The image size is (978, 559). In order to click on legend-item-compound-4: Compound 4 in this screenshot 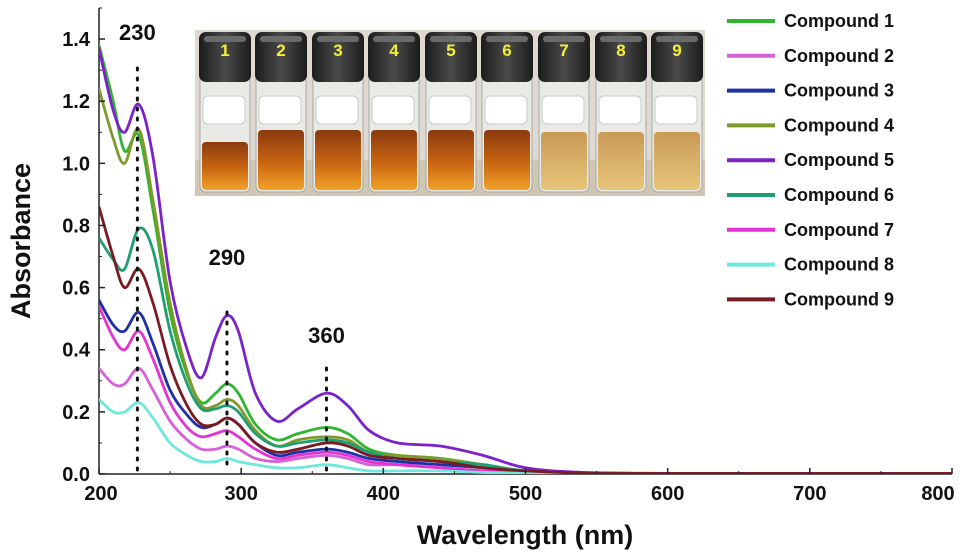, I will do `click(810, 125)`.